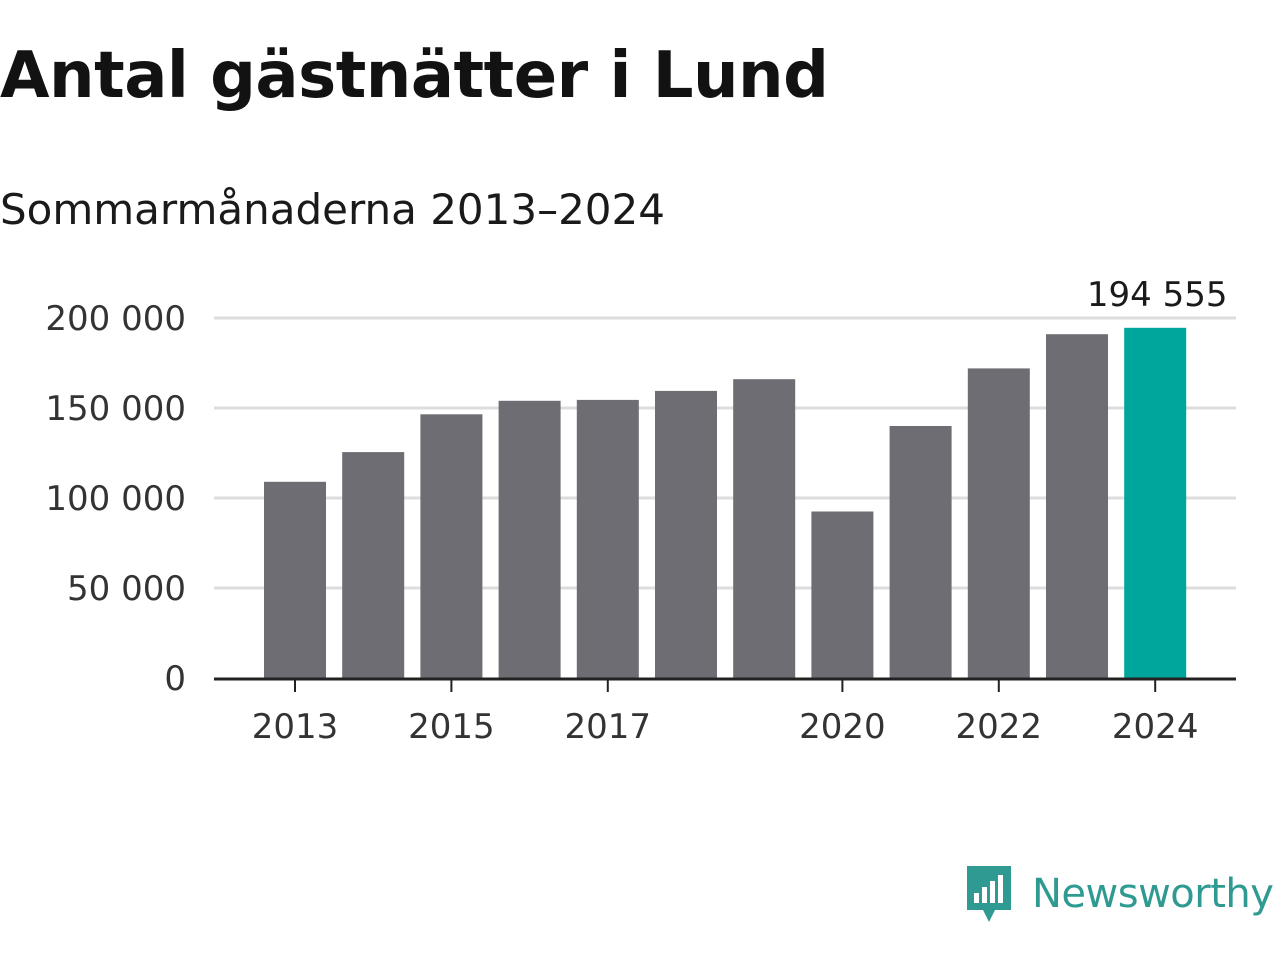 This screenshot has width=1280, height=960. What do you see at coordinates (451, 727) in the screenshot?
I see `x-tick-label: 2015` at bounding box center [451, 727].